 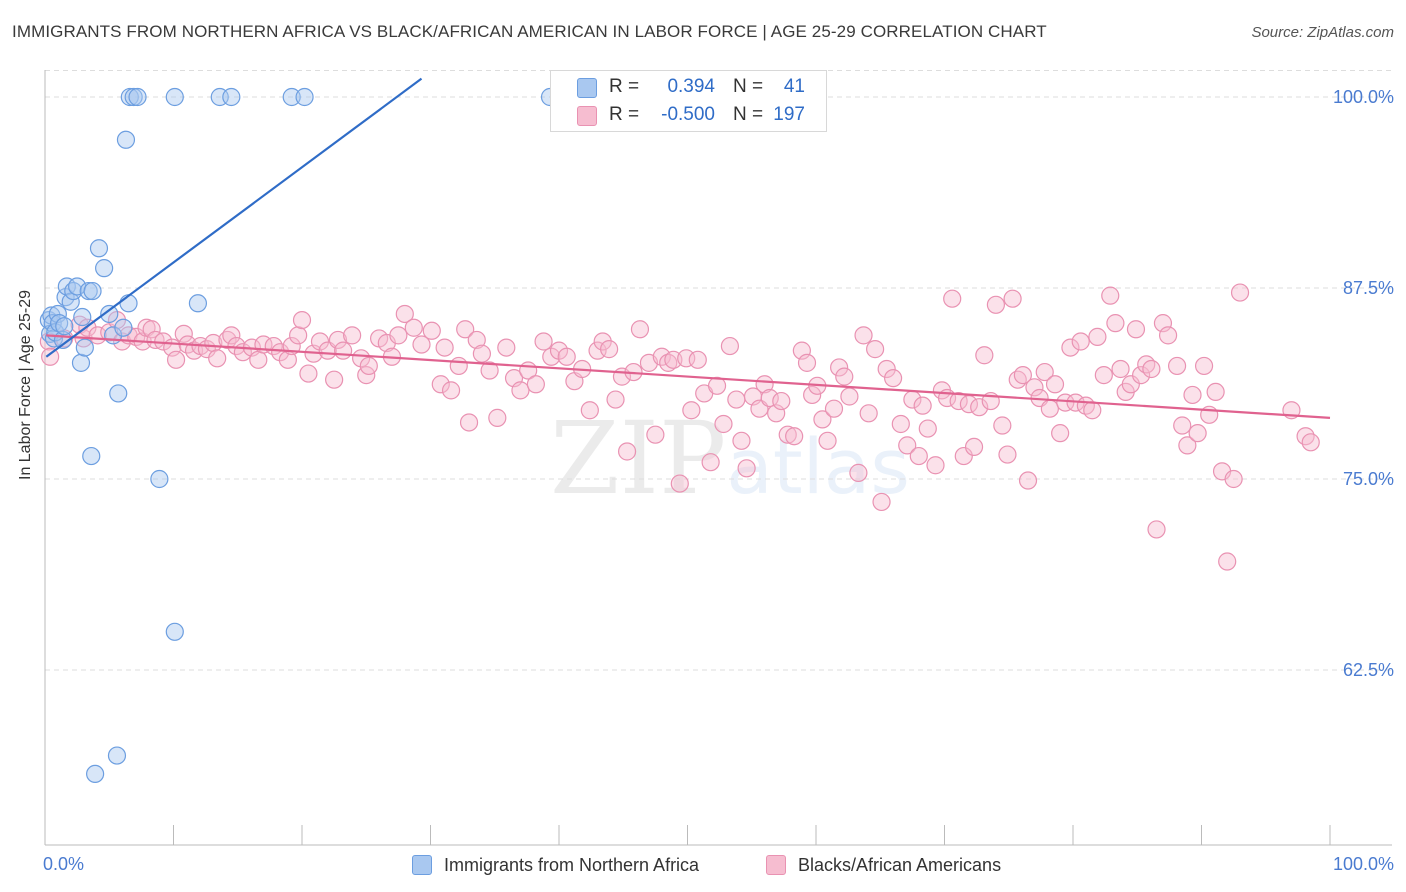 I want to click on y-tick-label: 62.5%, so click(x=1368, y=670).